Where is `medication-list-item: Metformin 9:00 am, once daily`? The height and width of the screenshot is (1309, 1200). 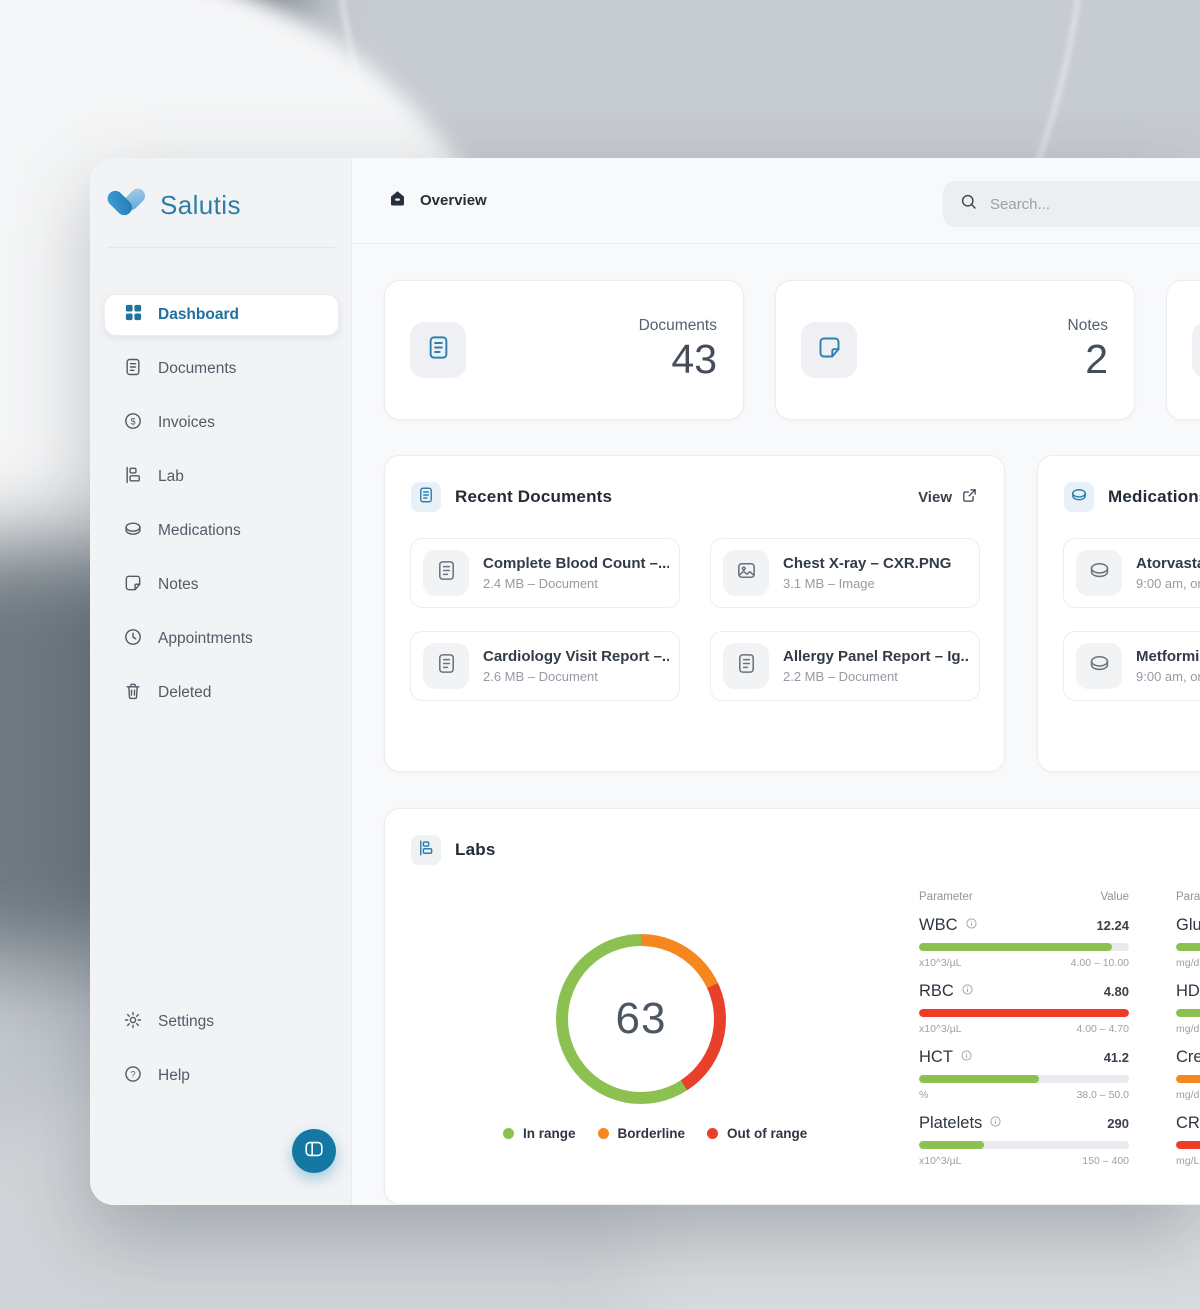
medication-list-item: Metformin 9:00 am, once daily is located at coordinates (1131, 666).